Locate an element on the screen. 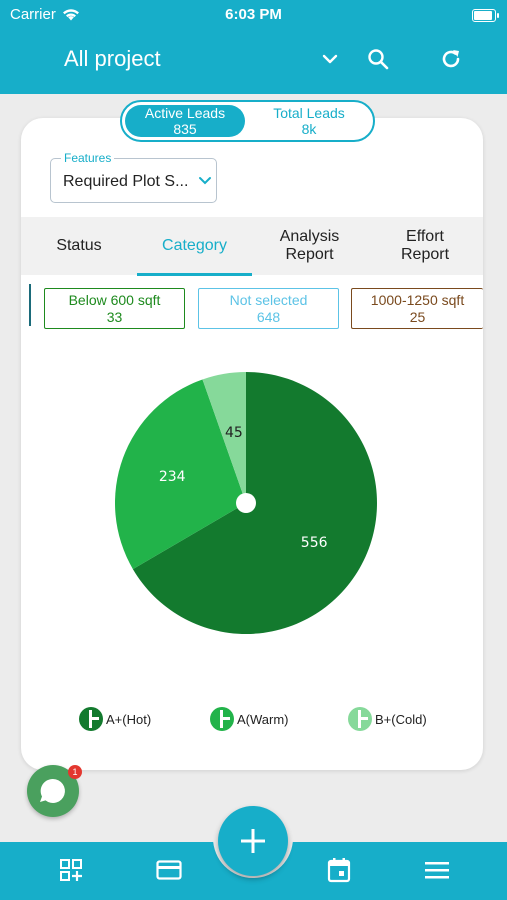  tab-category: Category is located at coordinates (194, 246).